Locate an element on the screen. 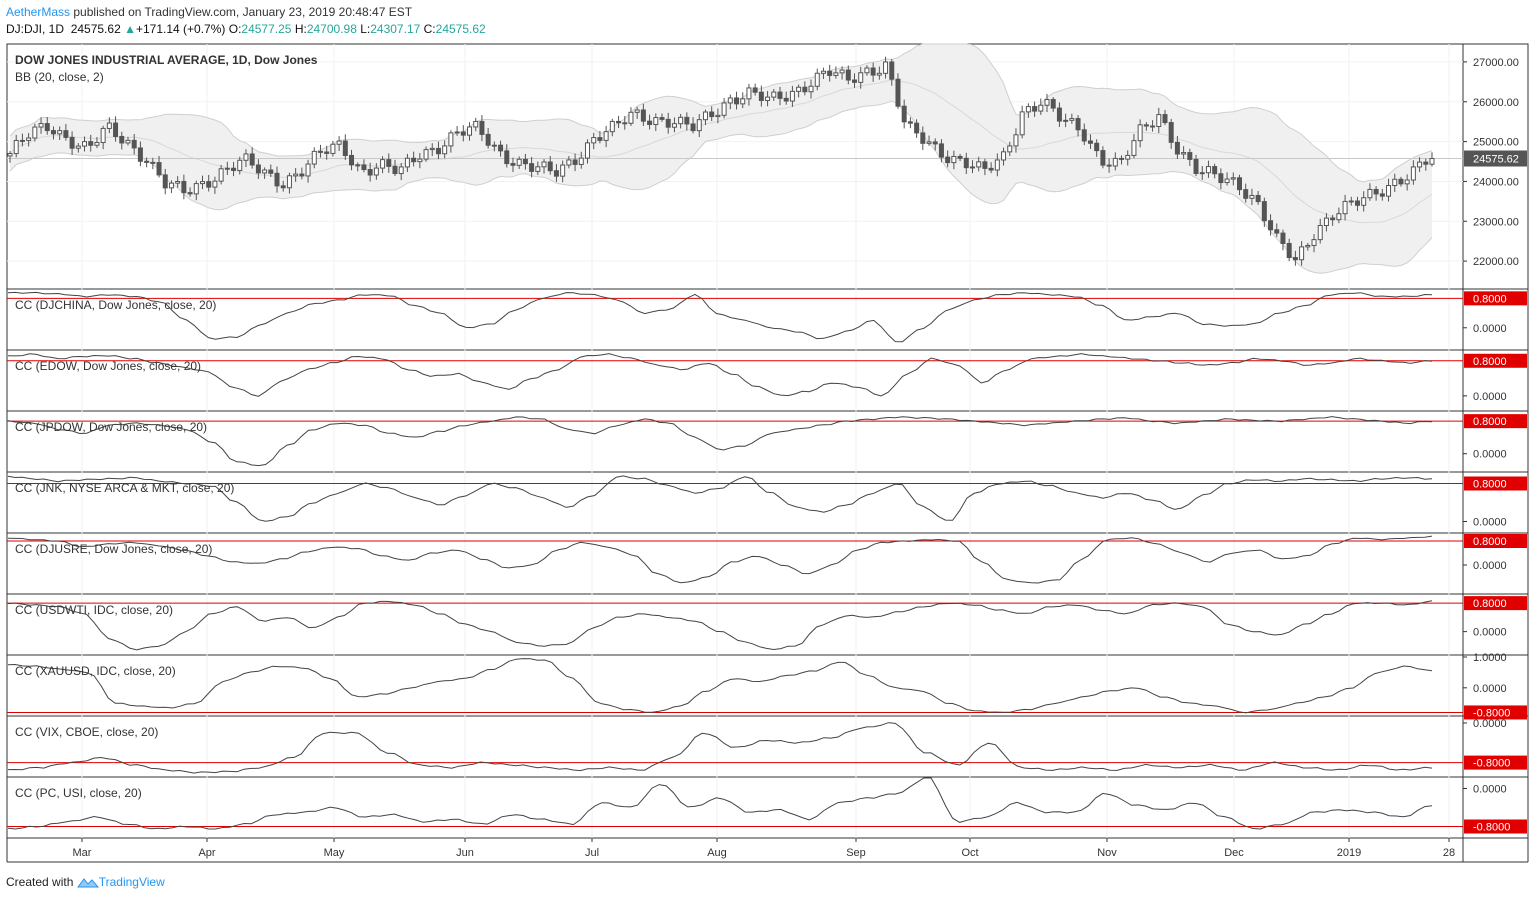 This screenshot has width=1535, height=900. created-with: Created with is located at coordinates (40, 882).